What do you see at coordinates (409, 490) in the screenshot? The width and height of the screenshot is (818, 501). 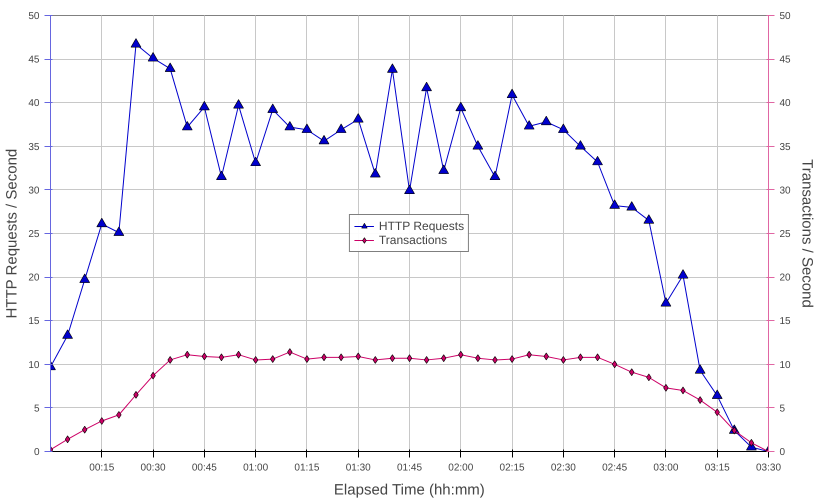 I see `x-axis-title: Elapsed Time (hh:mm)` at bounding box center [409, 490].